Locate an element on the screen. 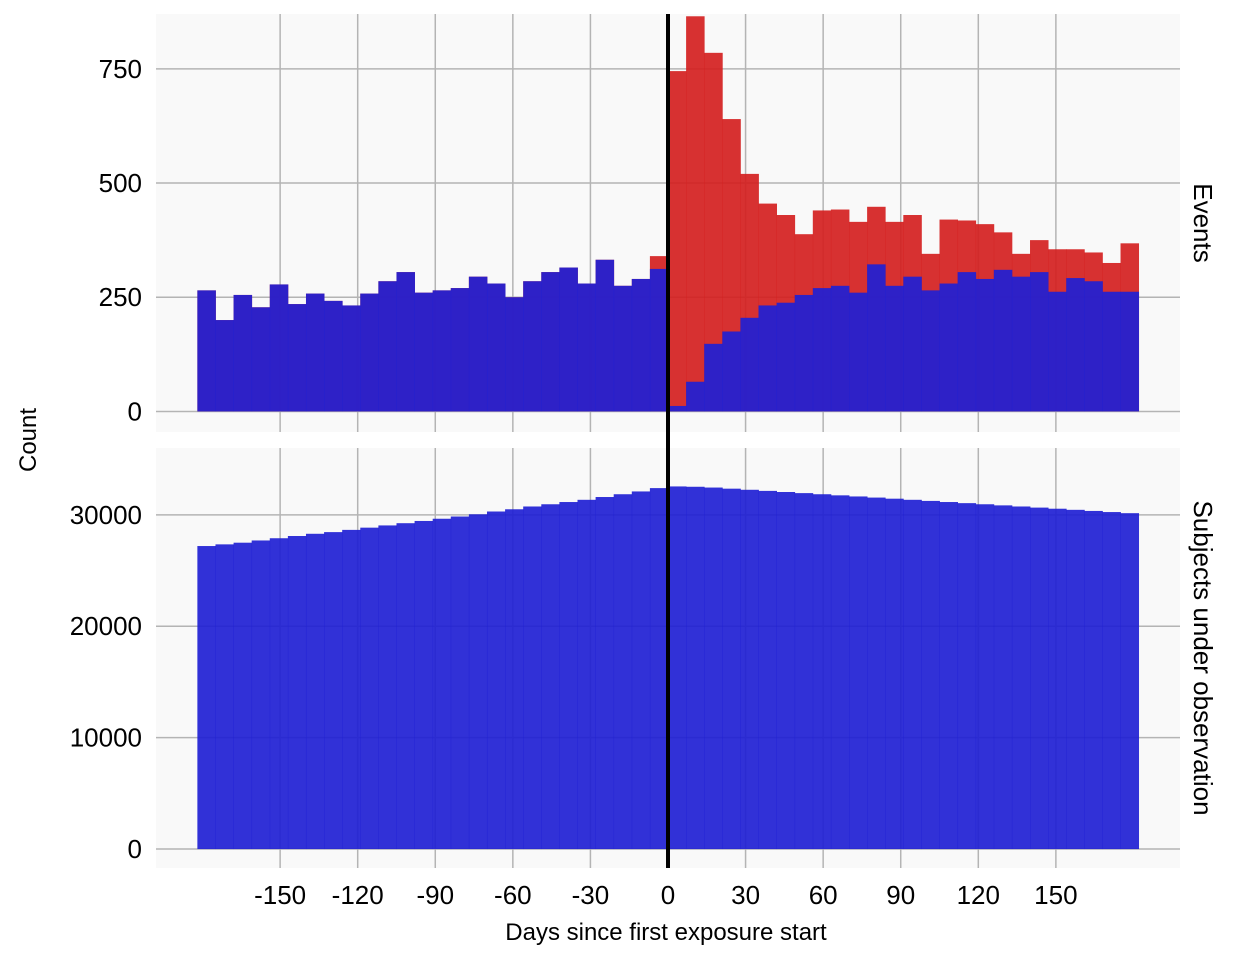 The width and height of the screenshot is (1248, 960). x-tick-label: -120 is located at coordinates (358, 895).